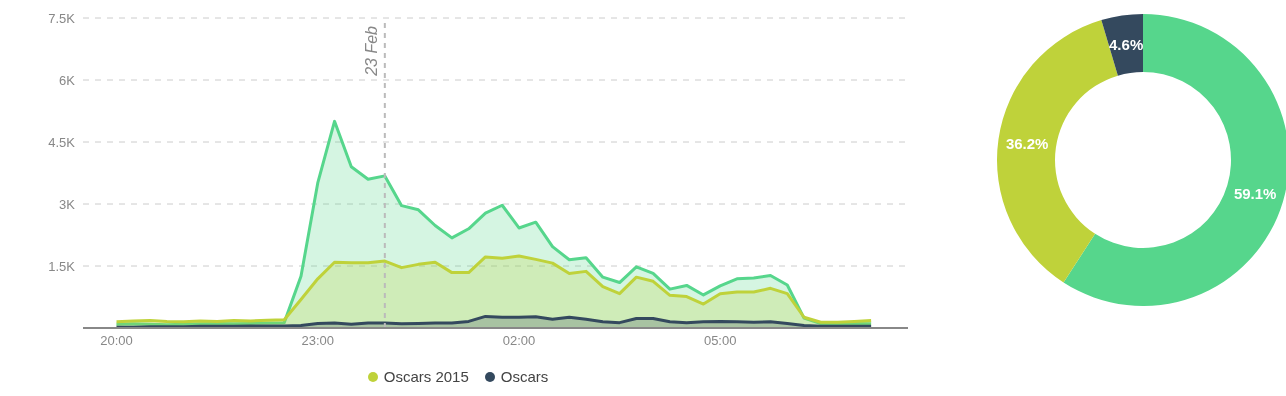  Describe the element at coordinates (720, 341) in the screenshot. I see `x-tick-label: 05:00` at that location.